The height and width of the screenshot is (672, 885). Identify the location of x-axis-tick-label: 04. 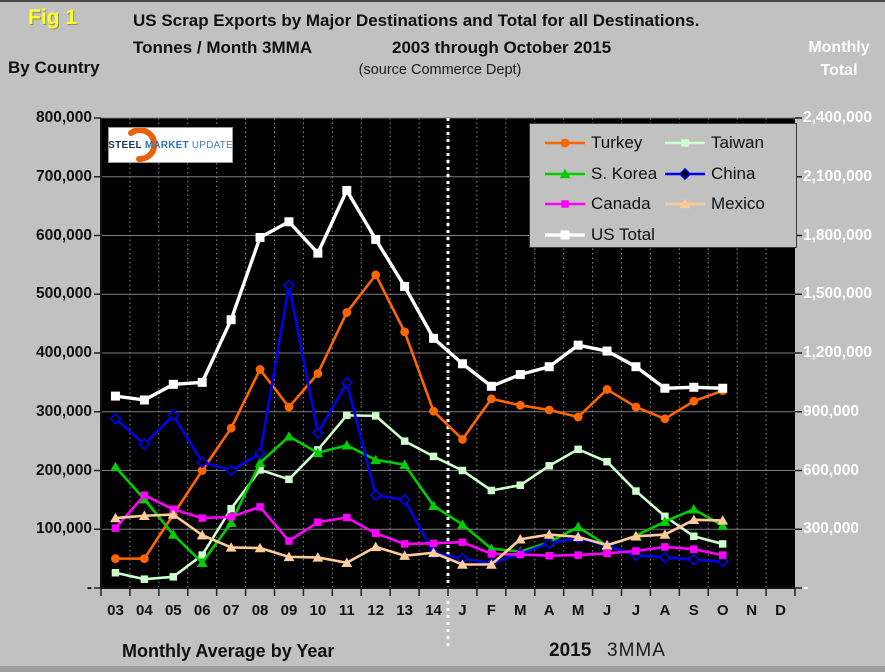
(144, 610).